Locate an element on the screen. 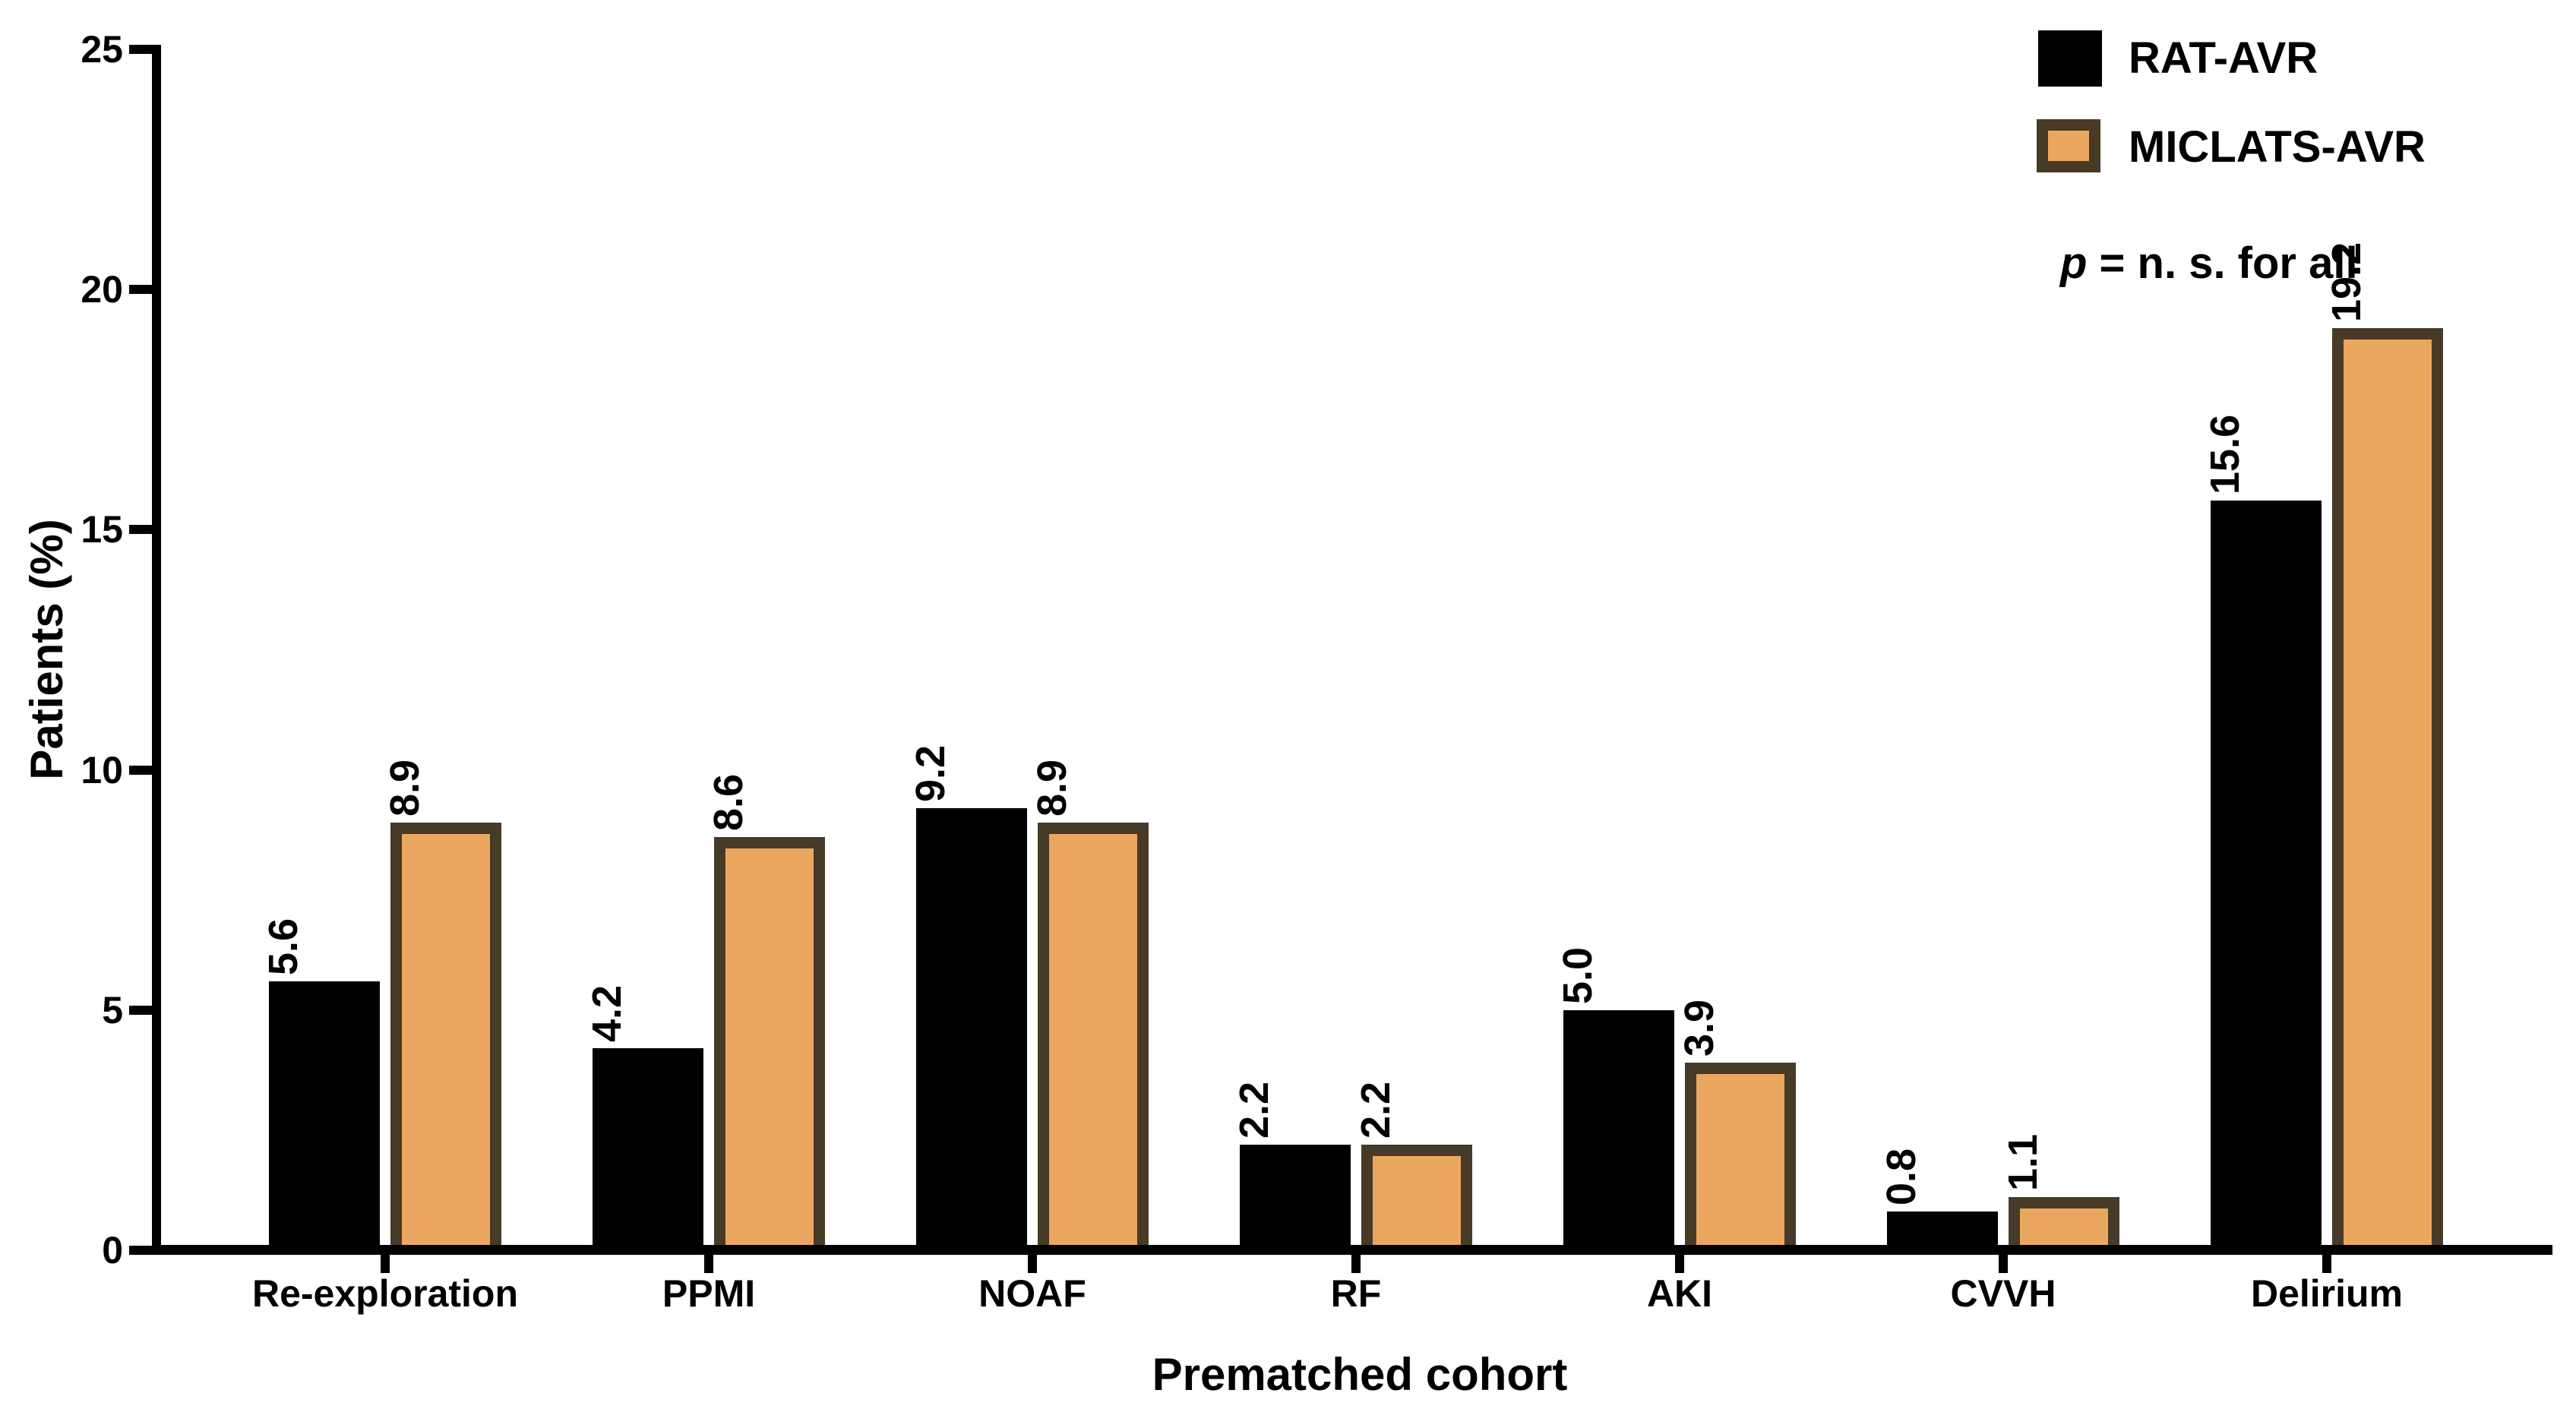  y-tick-label-0: 0 is located at coordinates (112, 1250).